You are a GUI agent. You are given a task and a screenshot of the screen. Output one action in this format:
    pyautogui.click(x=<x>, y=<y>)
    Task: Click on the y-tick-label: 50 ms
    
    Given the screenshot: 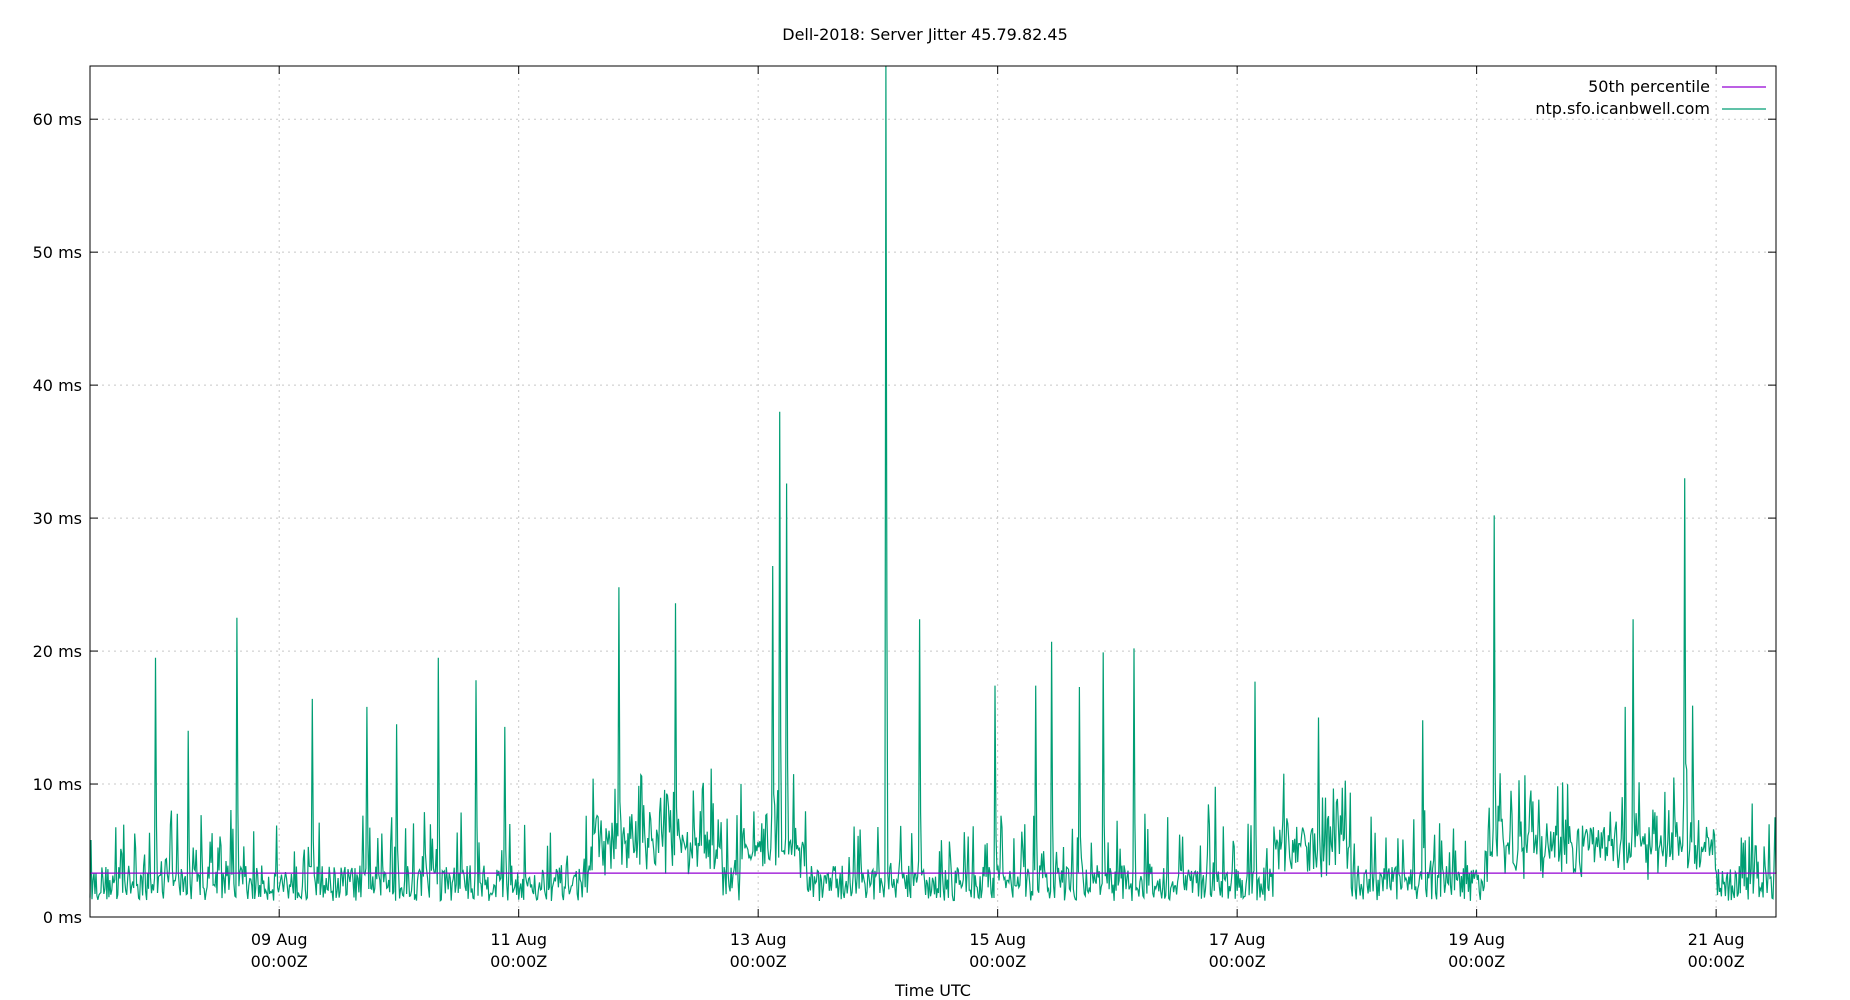 What is the action you would take?
    pyautogui.click(x=57, y=252)
    